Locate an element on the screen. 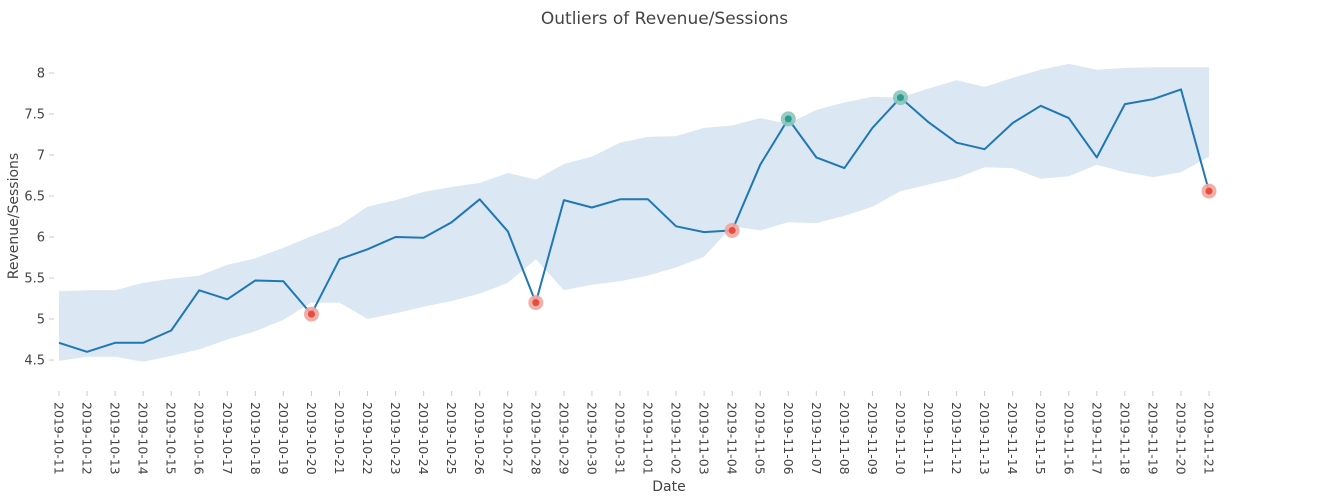 Image resolution: width=1329 pixels, height=500 pixels. x-tick-label: 2019-10-15 is located at coordinates (171, 438).